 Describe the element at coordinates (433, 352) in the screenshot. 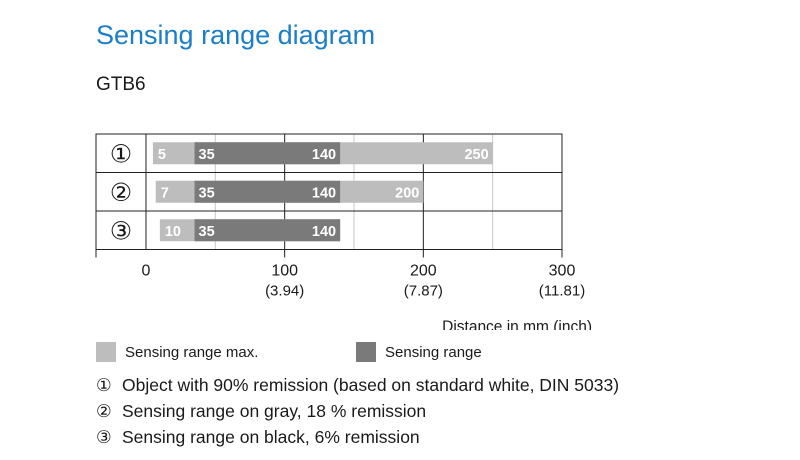

I see `legend-label-range: Sensing range` at that location.